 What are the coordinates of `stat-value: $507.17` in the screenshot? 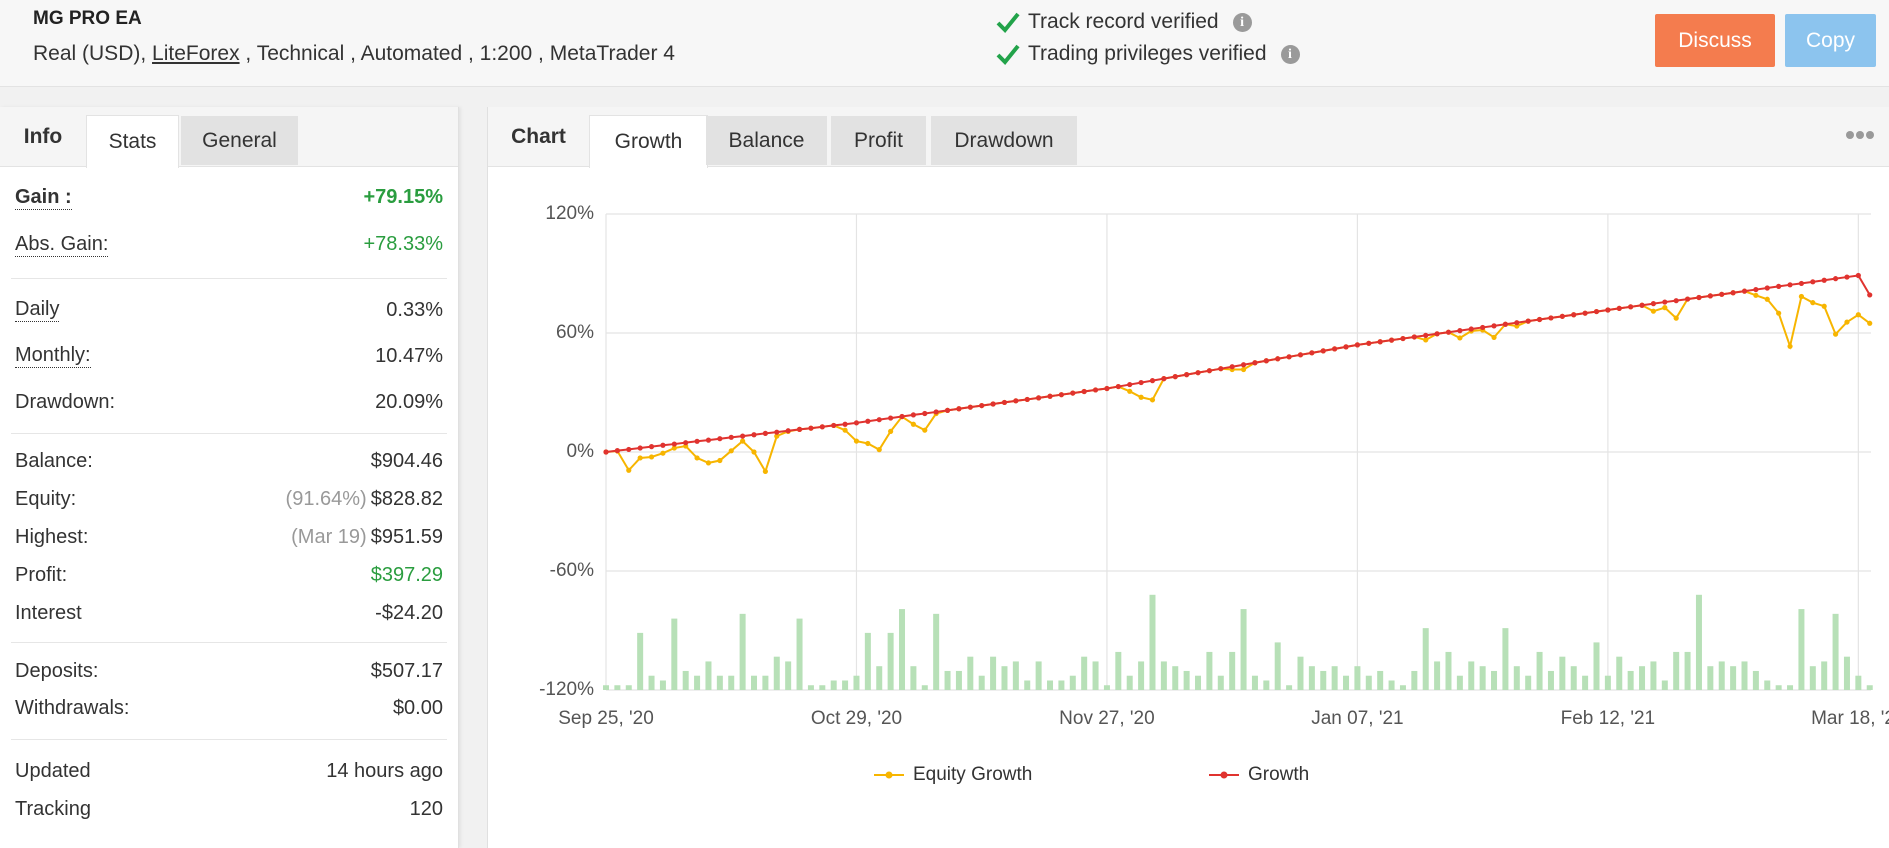 It's located at (406, 671).